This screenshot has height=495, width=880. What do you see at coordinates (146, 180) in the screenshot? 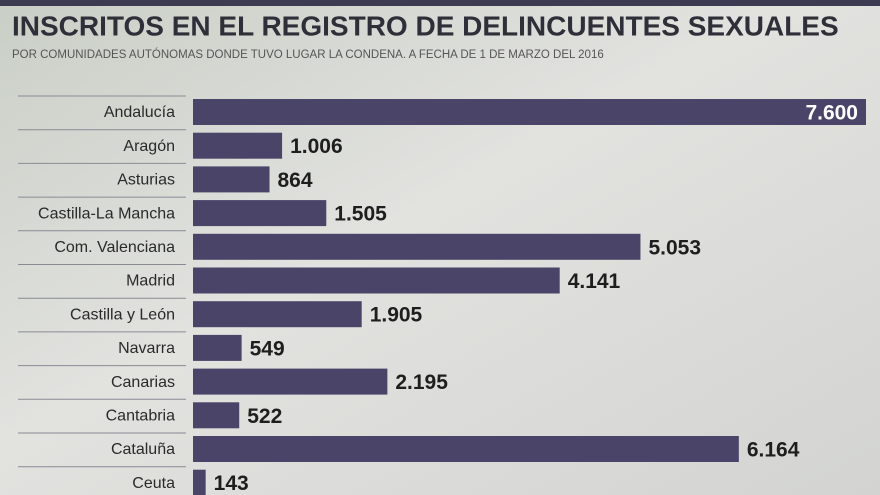
I see `category-label: Asturias` at bounding box center [146, 180].